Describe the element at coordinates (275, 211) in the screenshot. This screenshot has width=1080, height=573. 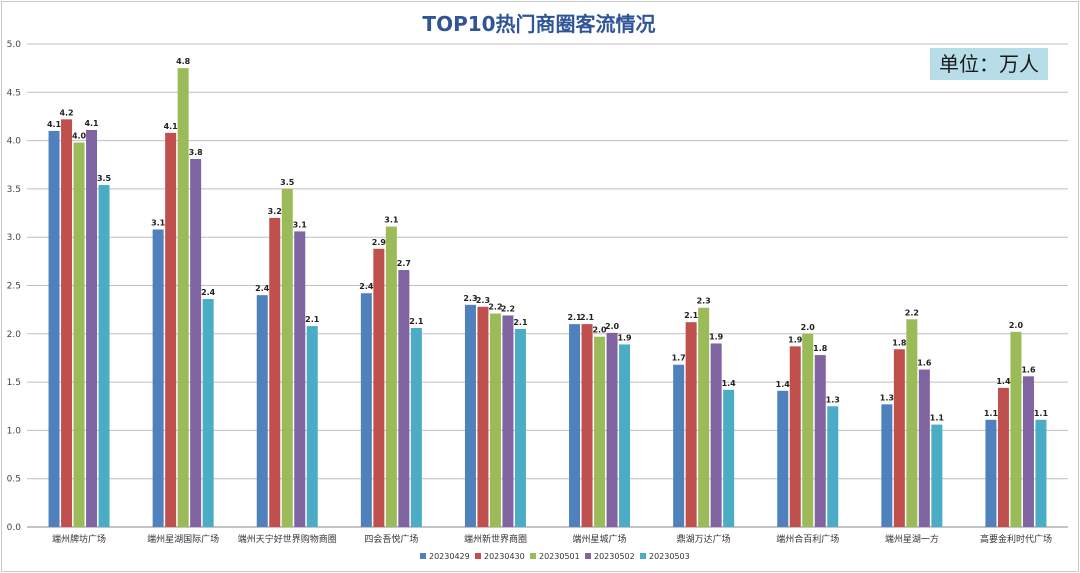
I see `data-label: 3.2` at that location.